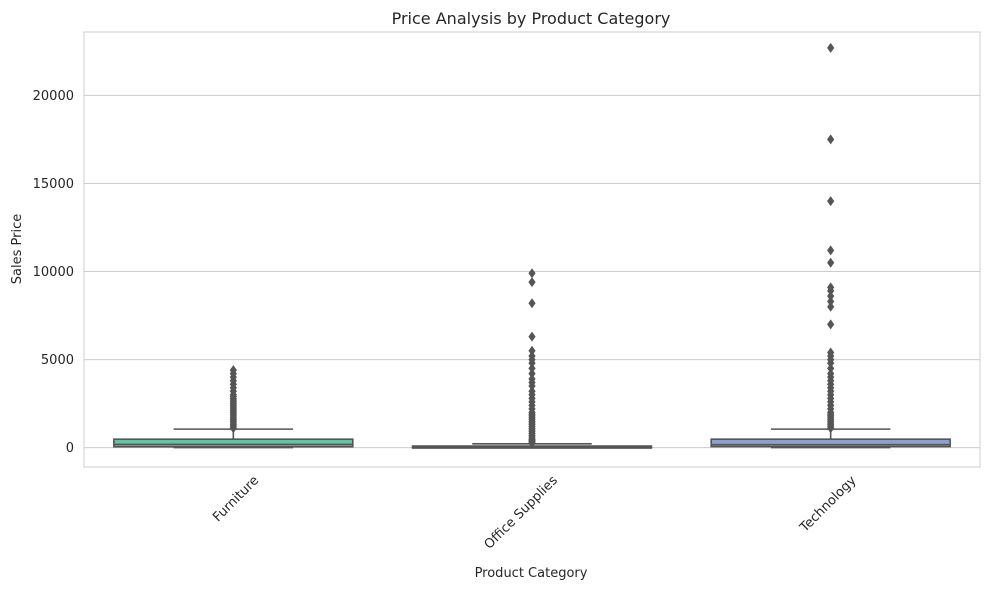 This screenshot has width=989, height=594. Describe the element at coordinates (70, 448) in the screenshot. I see `y-tick-label: 0` at that location.